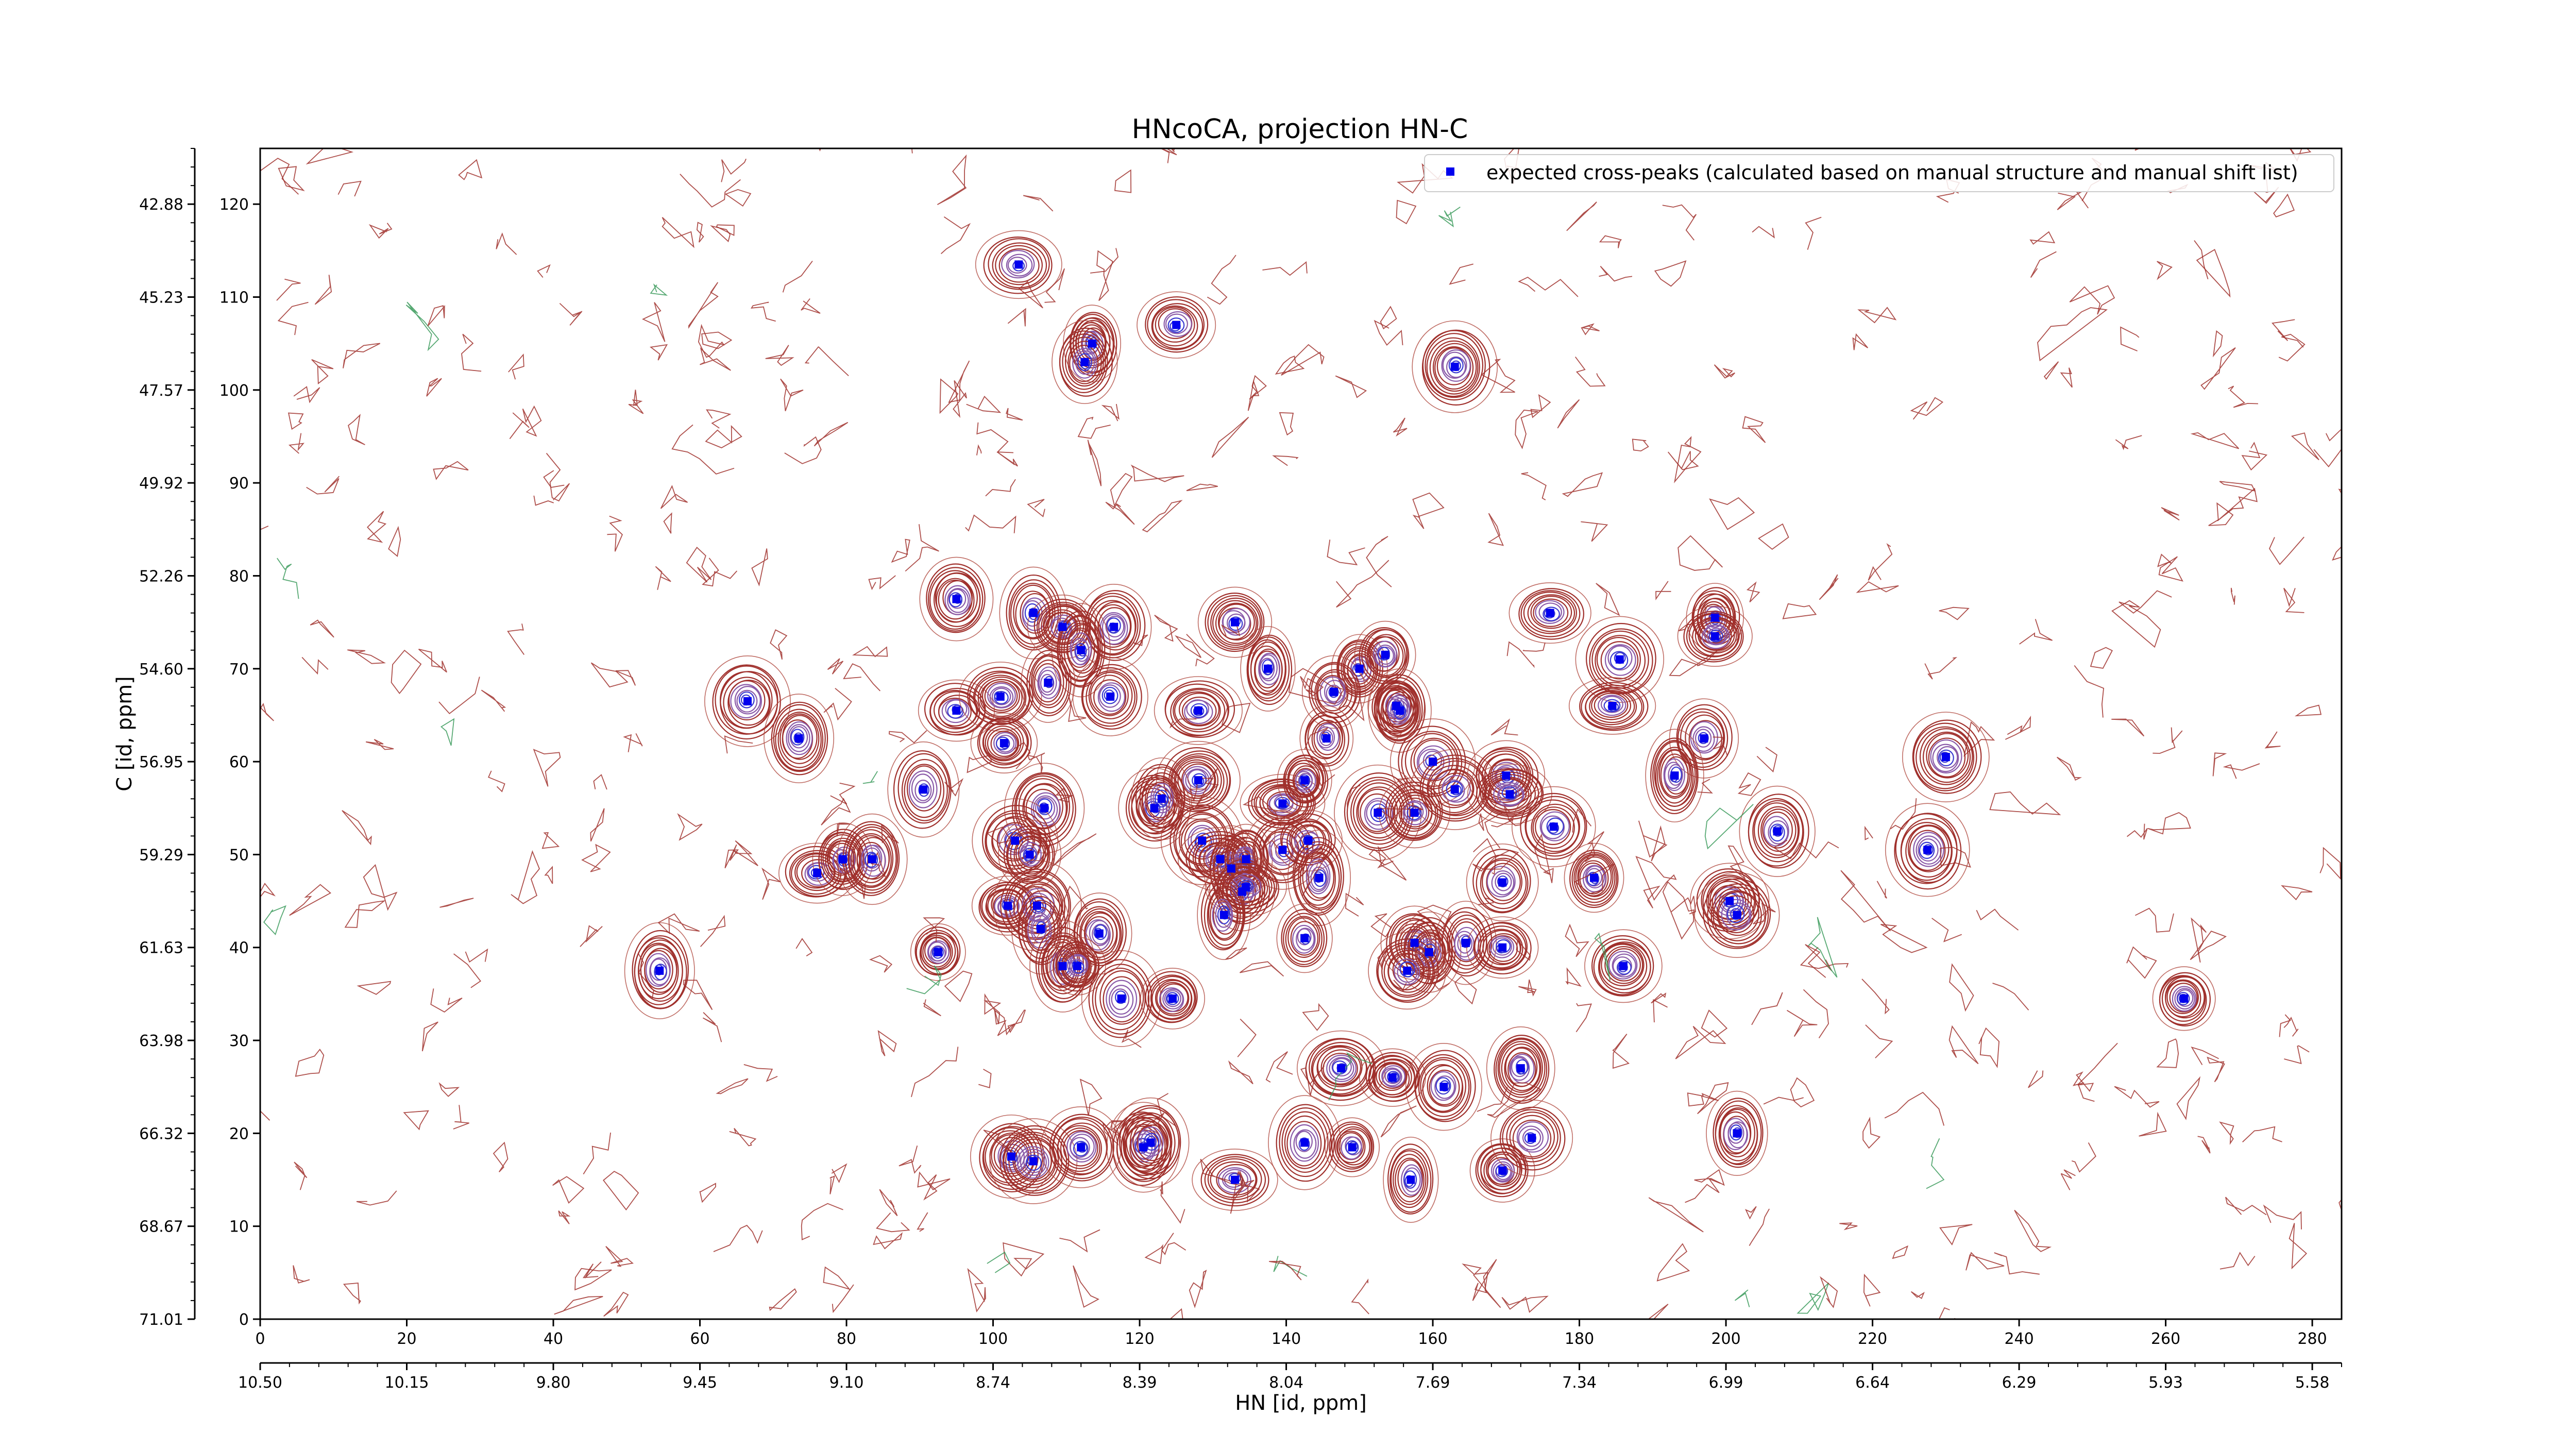  What do you see at coordinates (1579, 1383) in the screenshot?
I see `x-ppm-tick-label: 7.34` at bounding box center [1579, 1383].